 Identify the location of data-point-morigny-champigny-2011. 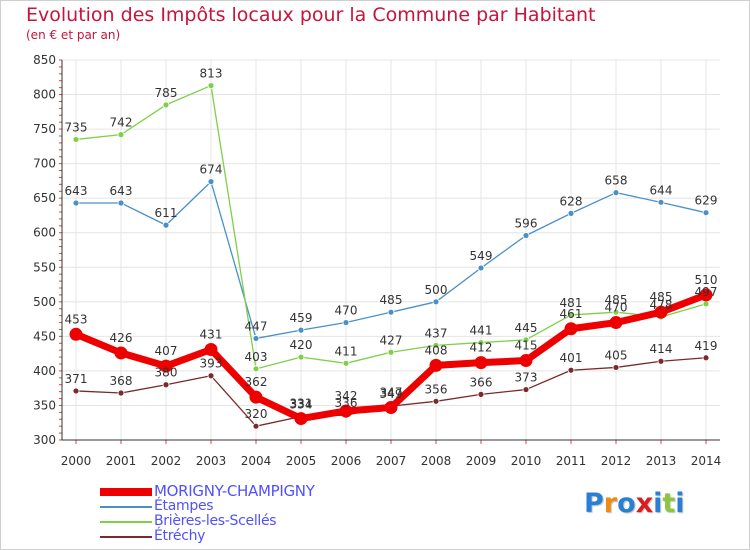
(571, 329).